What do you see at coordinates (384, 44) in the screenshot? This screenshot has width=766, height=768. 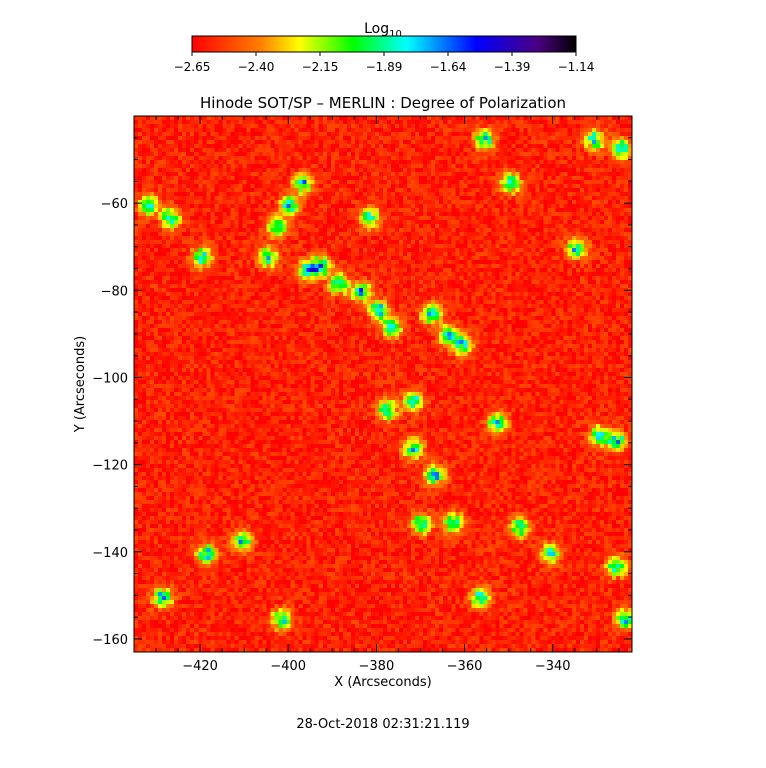 I see `colorbar-gradient` at bounding box center [384, 44].